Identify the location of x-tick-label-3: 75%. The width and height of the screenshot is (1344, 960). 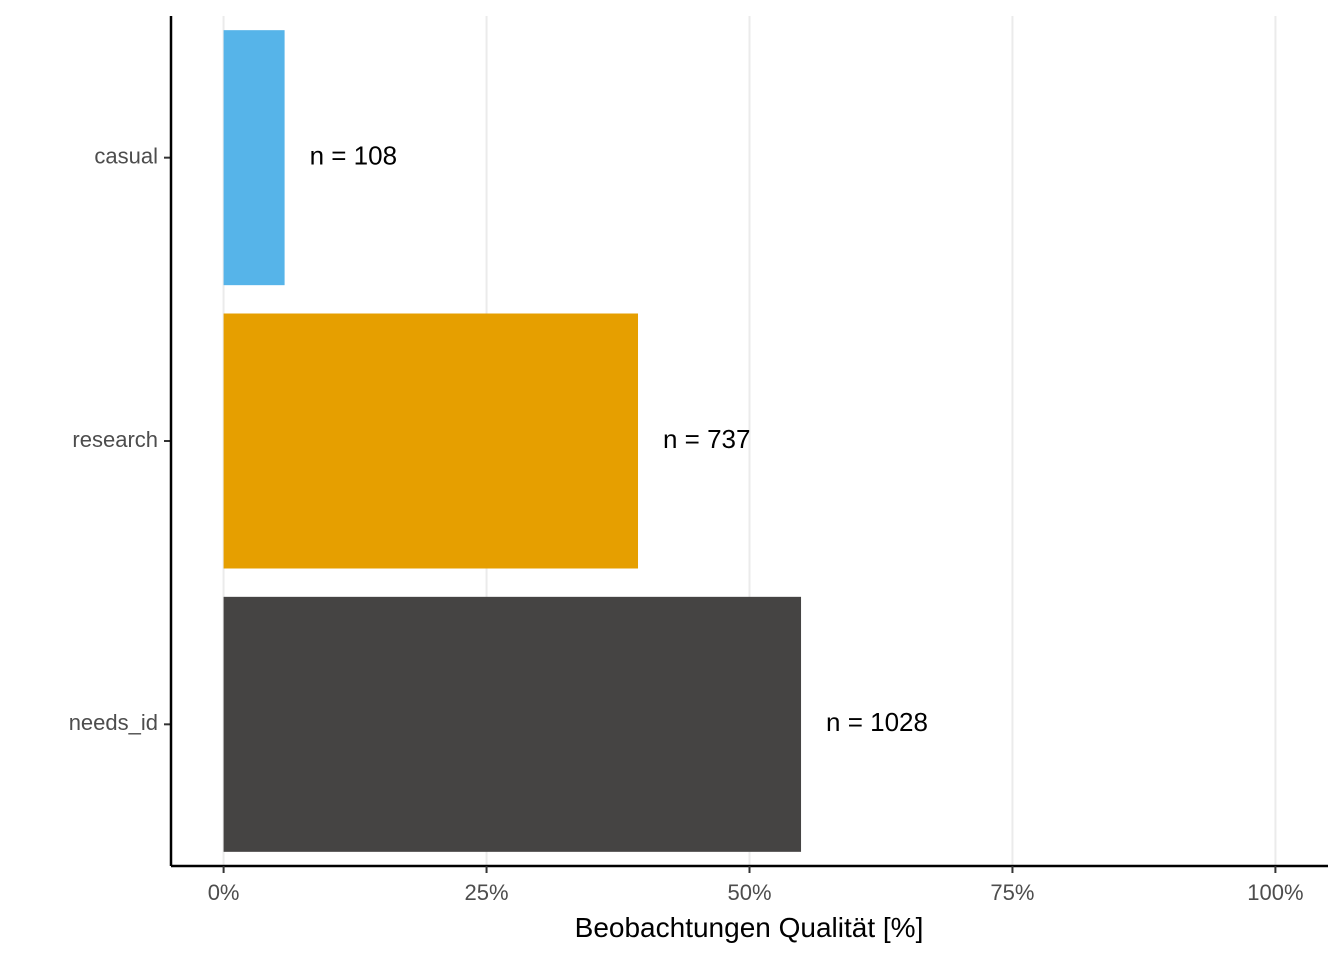
(1012, 892).